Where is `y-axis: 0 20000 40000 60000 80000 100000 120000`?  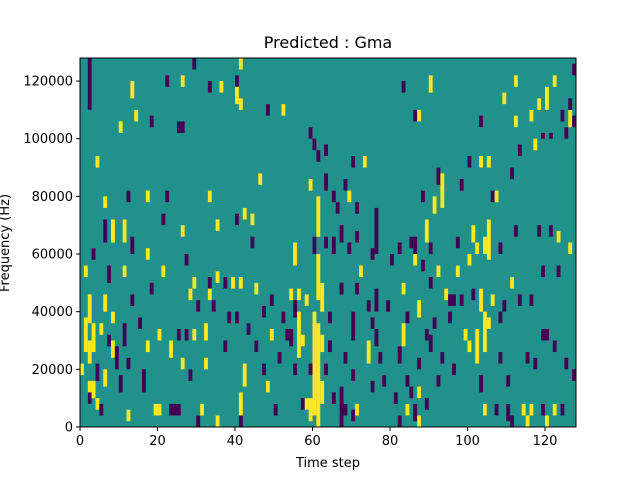 y-axis: 0 20000 40000 60000 80000 100000 120000 is located at coordinates (51, 255).